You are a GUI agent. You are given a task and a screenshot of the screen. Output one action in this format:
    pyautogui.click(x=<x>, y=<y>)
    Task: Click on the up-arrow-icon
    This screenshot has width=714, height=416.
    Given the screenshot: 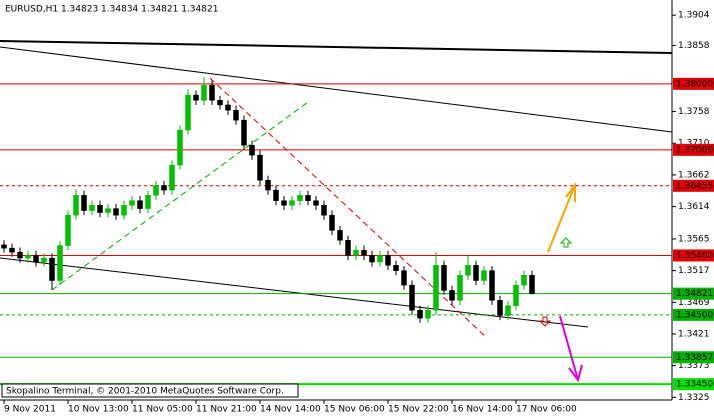 What is the action you would take?
    pyautogui.click(x=566, y=242)
    